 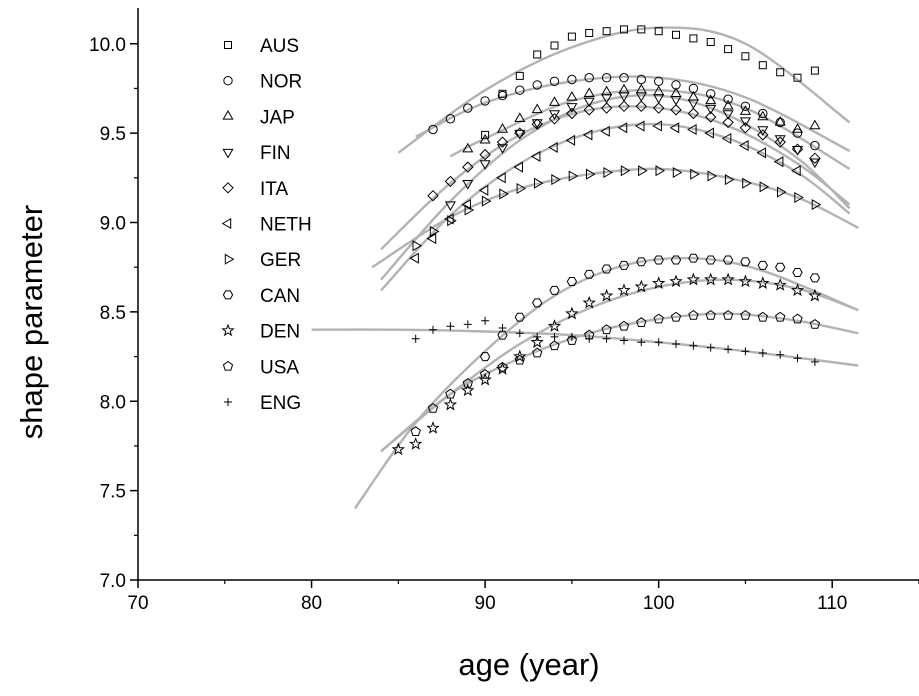 I want to click on y-tick-label: 9.0, so click(x=113, y=224).